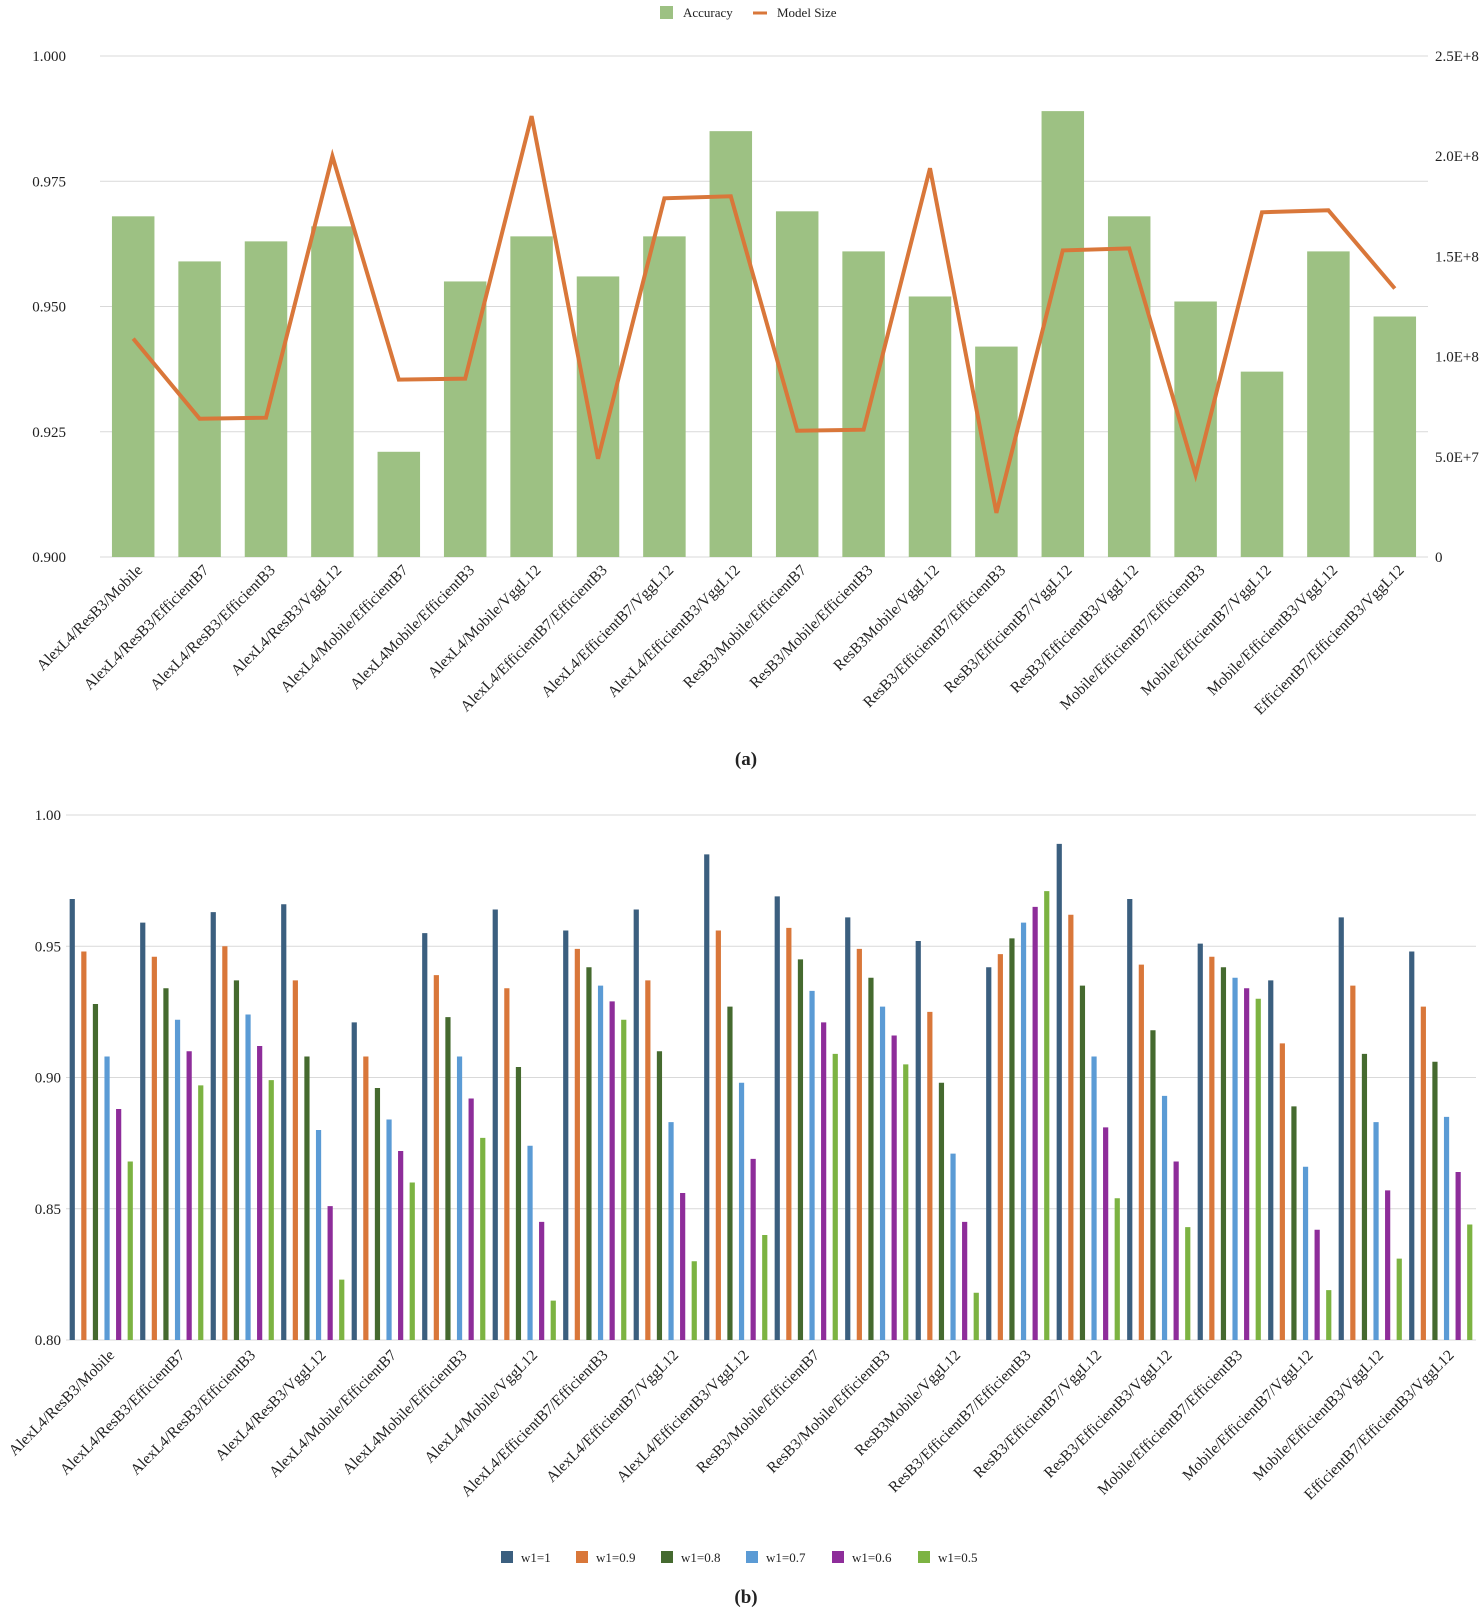 Image resolution: width=1479 pixels, height=1615 pixels. Describe the element at coordinates (1457, 57) in the screenshot. I see `y2-tick-label-a: 2.5E+8` at that location.